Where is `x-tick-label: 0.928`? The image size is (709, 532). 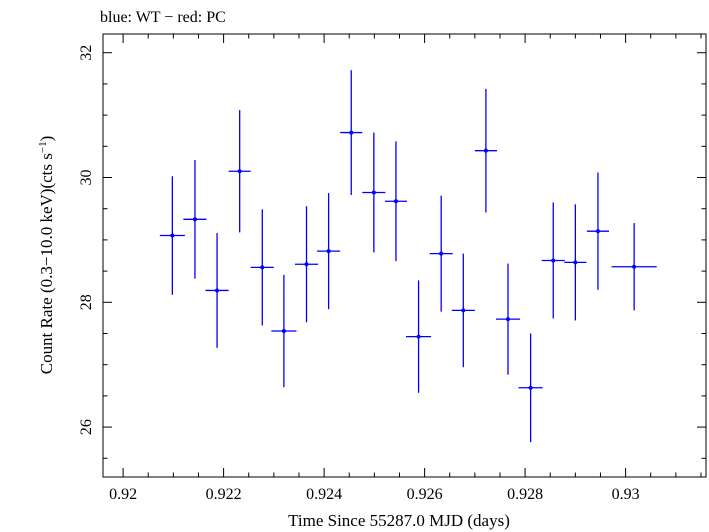
x-tick-label: 0.928 is located at coordinates (525, 494).